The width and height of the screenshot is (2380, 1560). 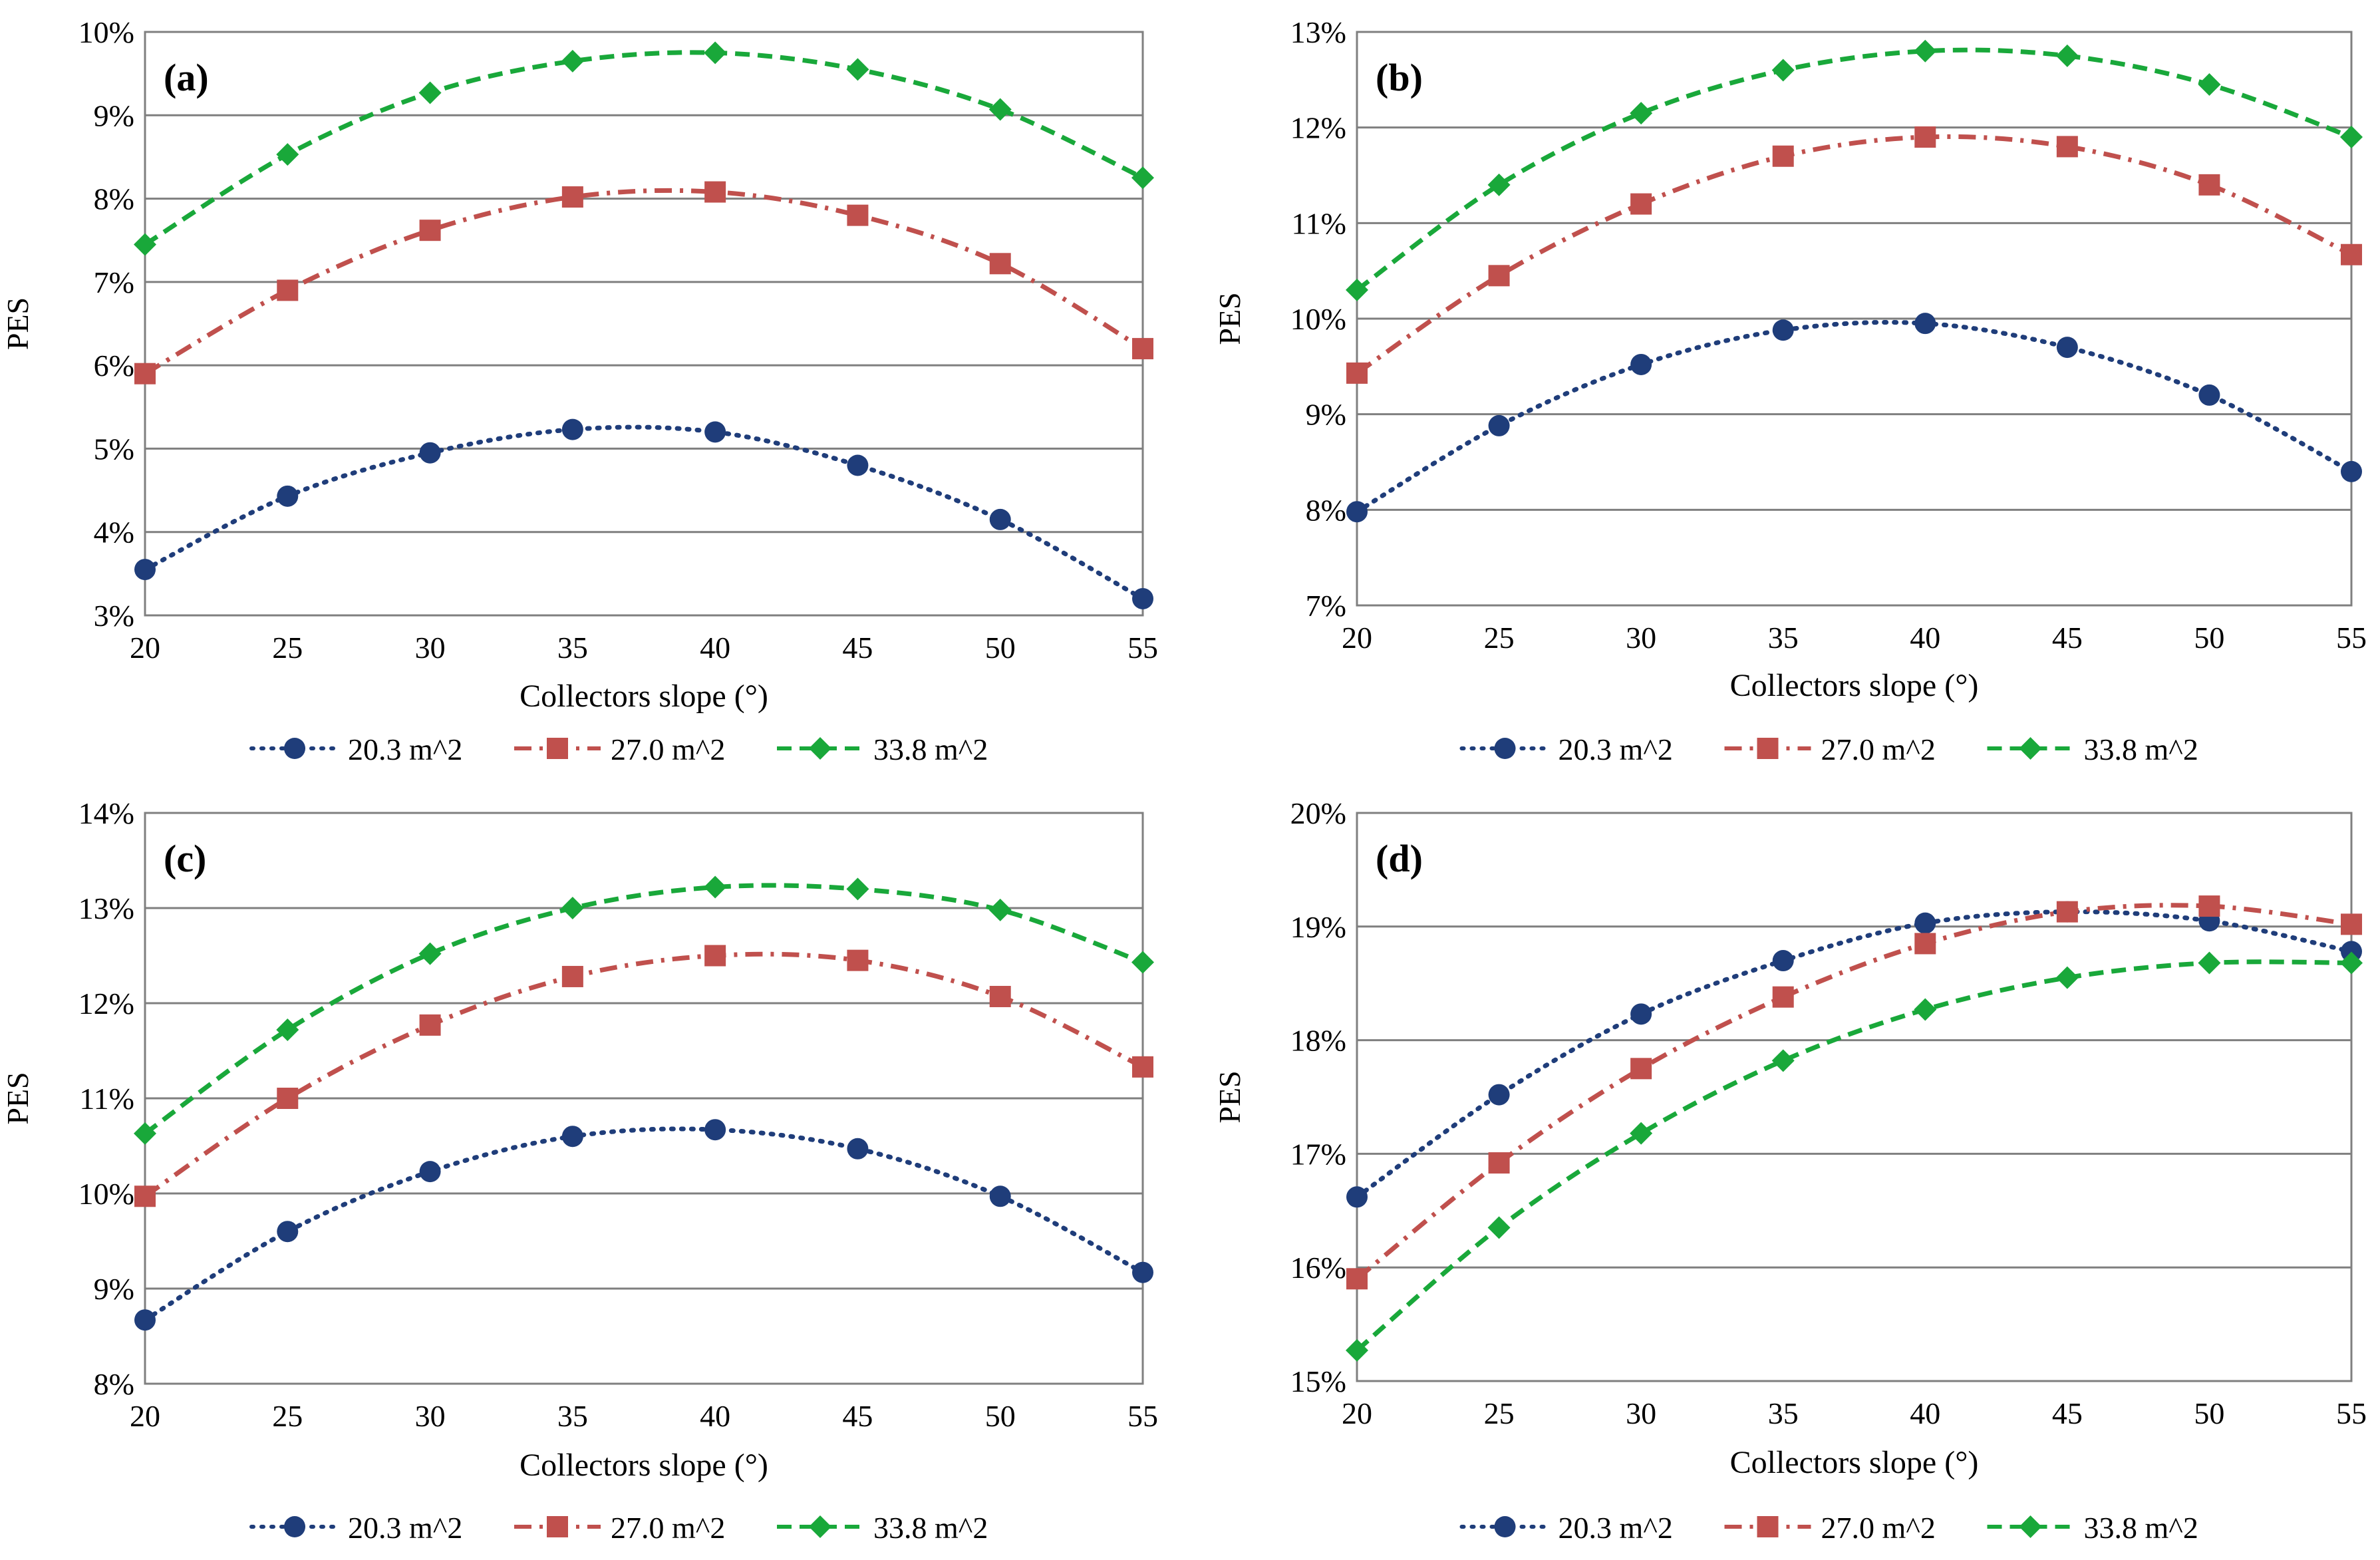 I want to click on y-tick-label: 16%, so click(x=1318, y=1268).